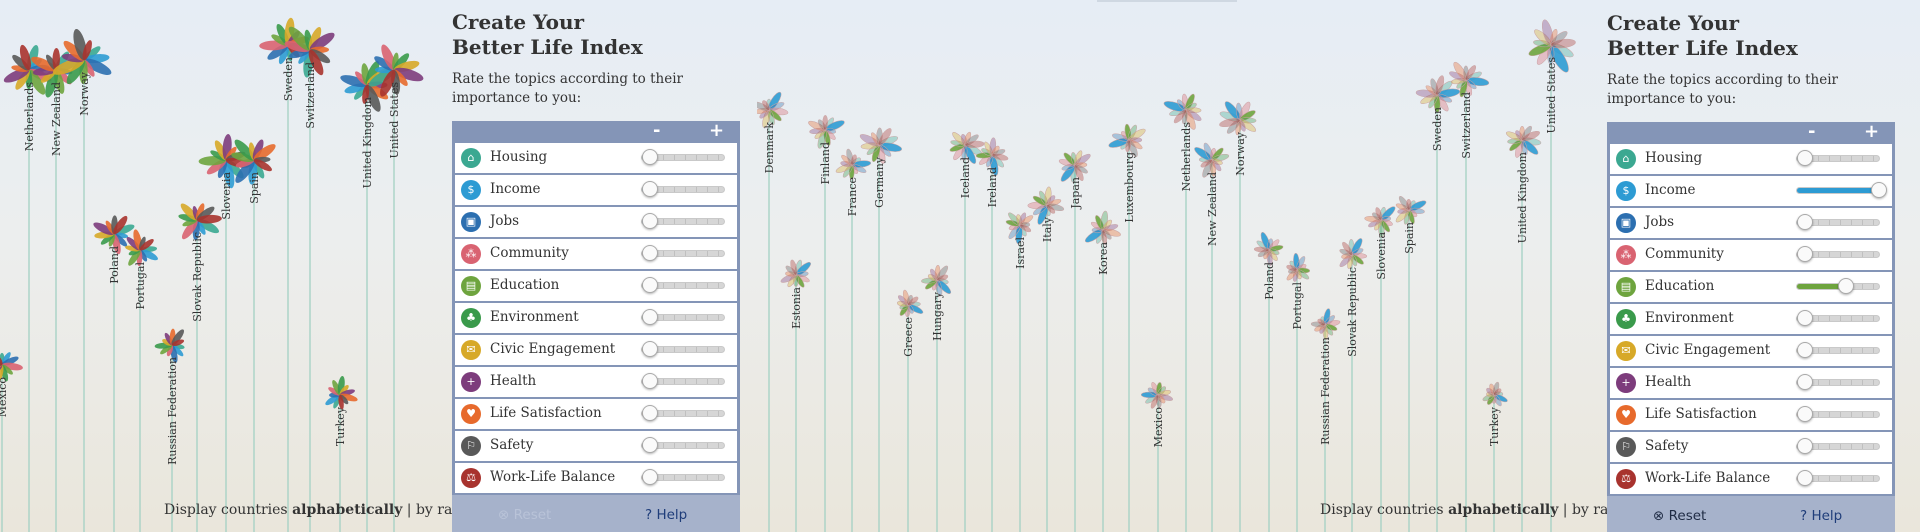 This screenshot has height=532, width=1920. Describe the element at coordinates (1075, 341) in the screenshot. I see `country-flower: Japan` at that location.